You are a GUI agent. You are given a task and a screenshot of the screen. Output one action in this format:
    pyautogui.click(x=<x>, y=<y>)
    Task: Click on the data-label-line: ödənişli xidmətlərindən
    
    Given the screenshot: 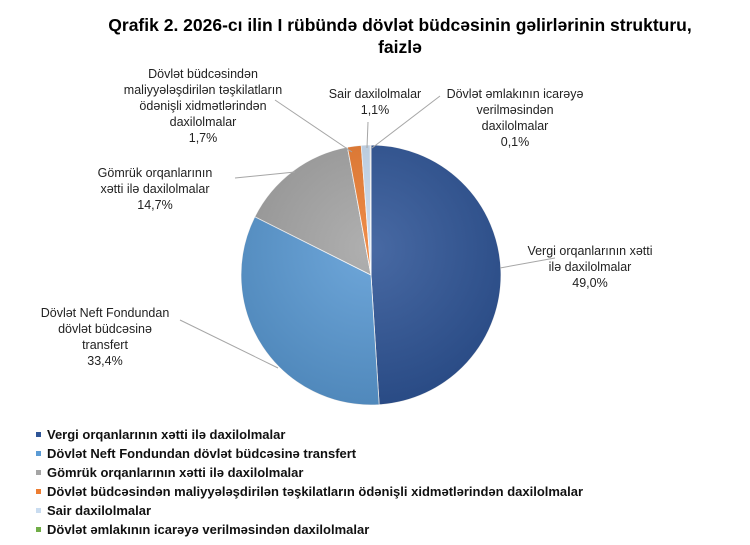 What is the action you would take?
    pyautogui.click(x=203, y=106)
    